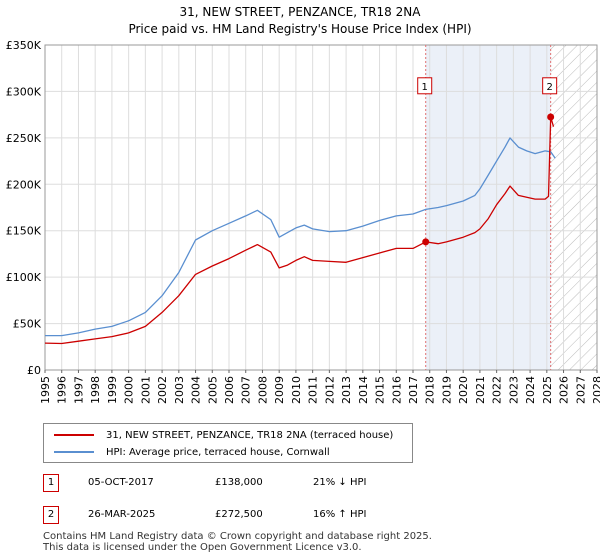 This screenshot has width=600, height=560. I want to click on x-tick-label: 2002, so click(162, 390).